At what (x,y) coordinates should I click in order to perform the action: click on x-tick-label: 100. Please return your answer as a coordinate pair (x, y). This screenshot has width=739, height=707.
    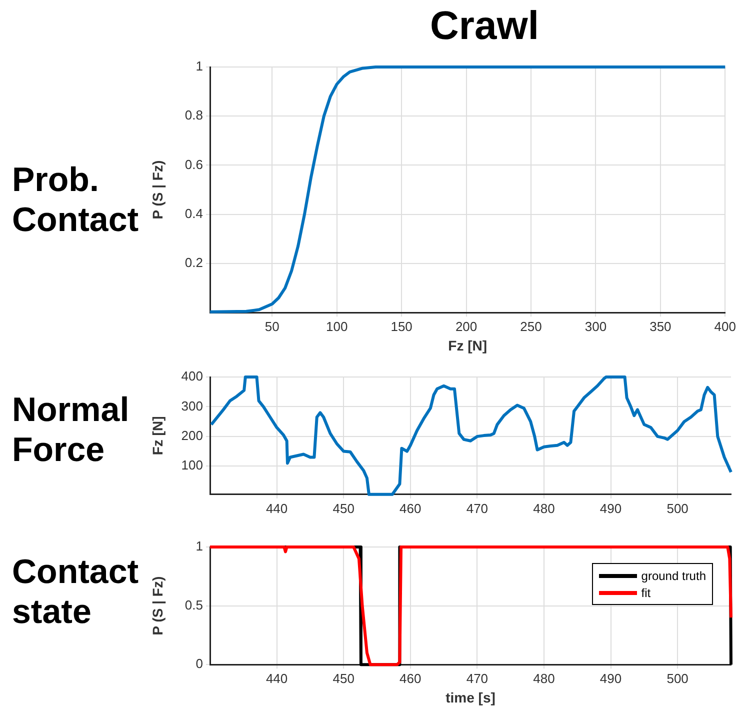
    Looking at the image, I should click on (337, 326).